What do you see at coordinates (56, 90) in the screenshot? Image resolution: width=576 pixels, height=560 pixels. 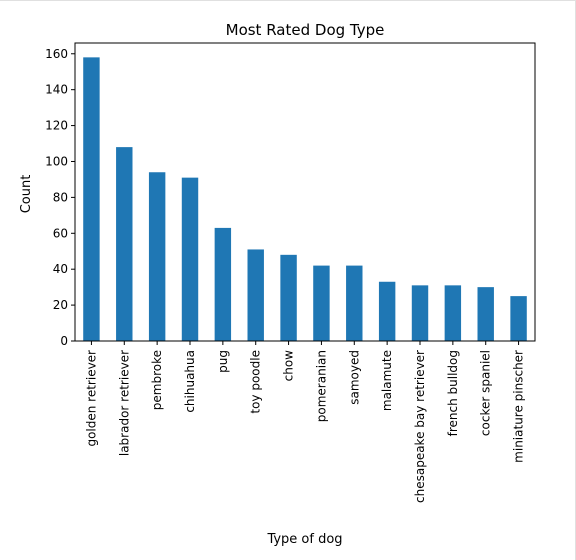 I see `y-tick-label-7: 140` at bounding box center [56, 90].